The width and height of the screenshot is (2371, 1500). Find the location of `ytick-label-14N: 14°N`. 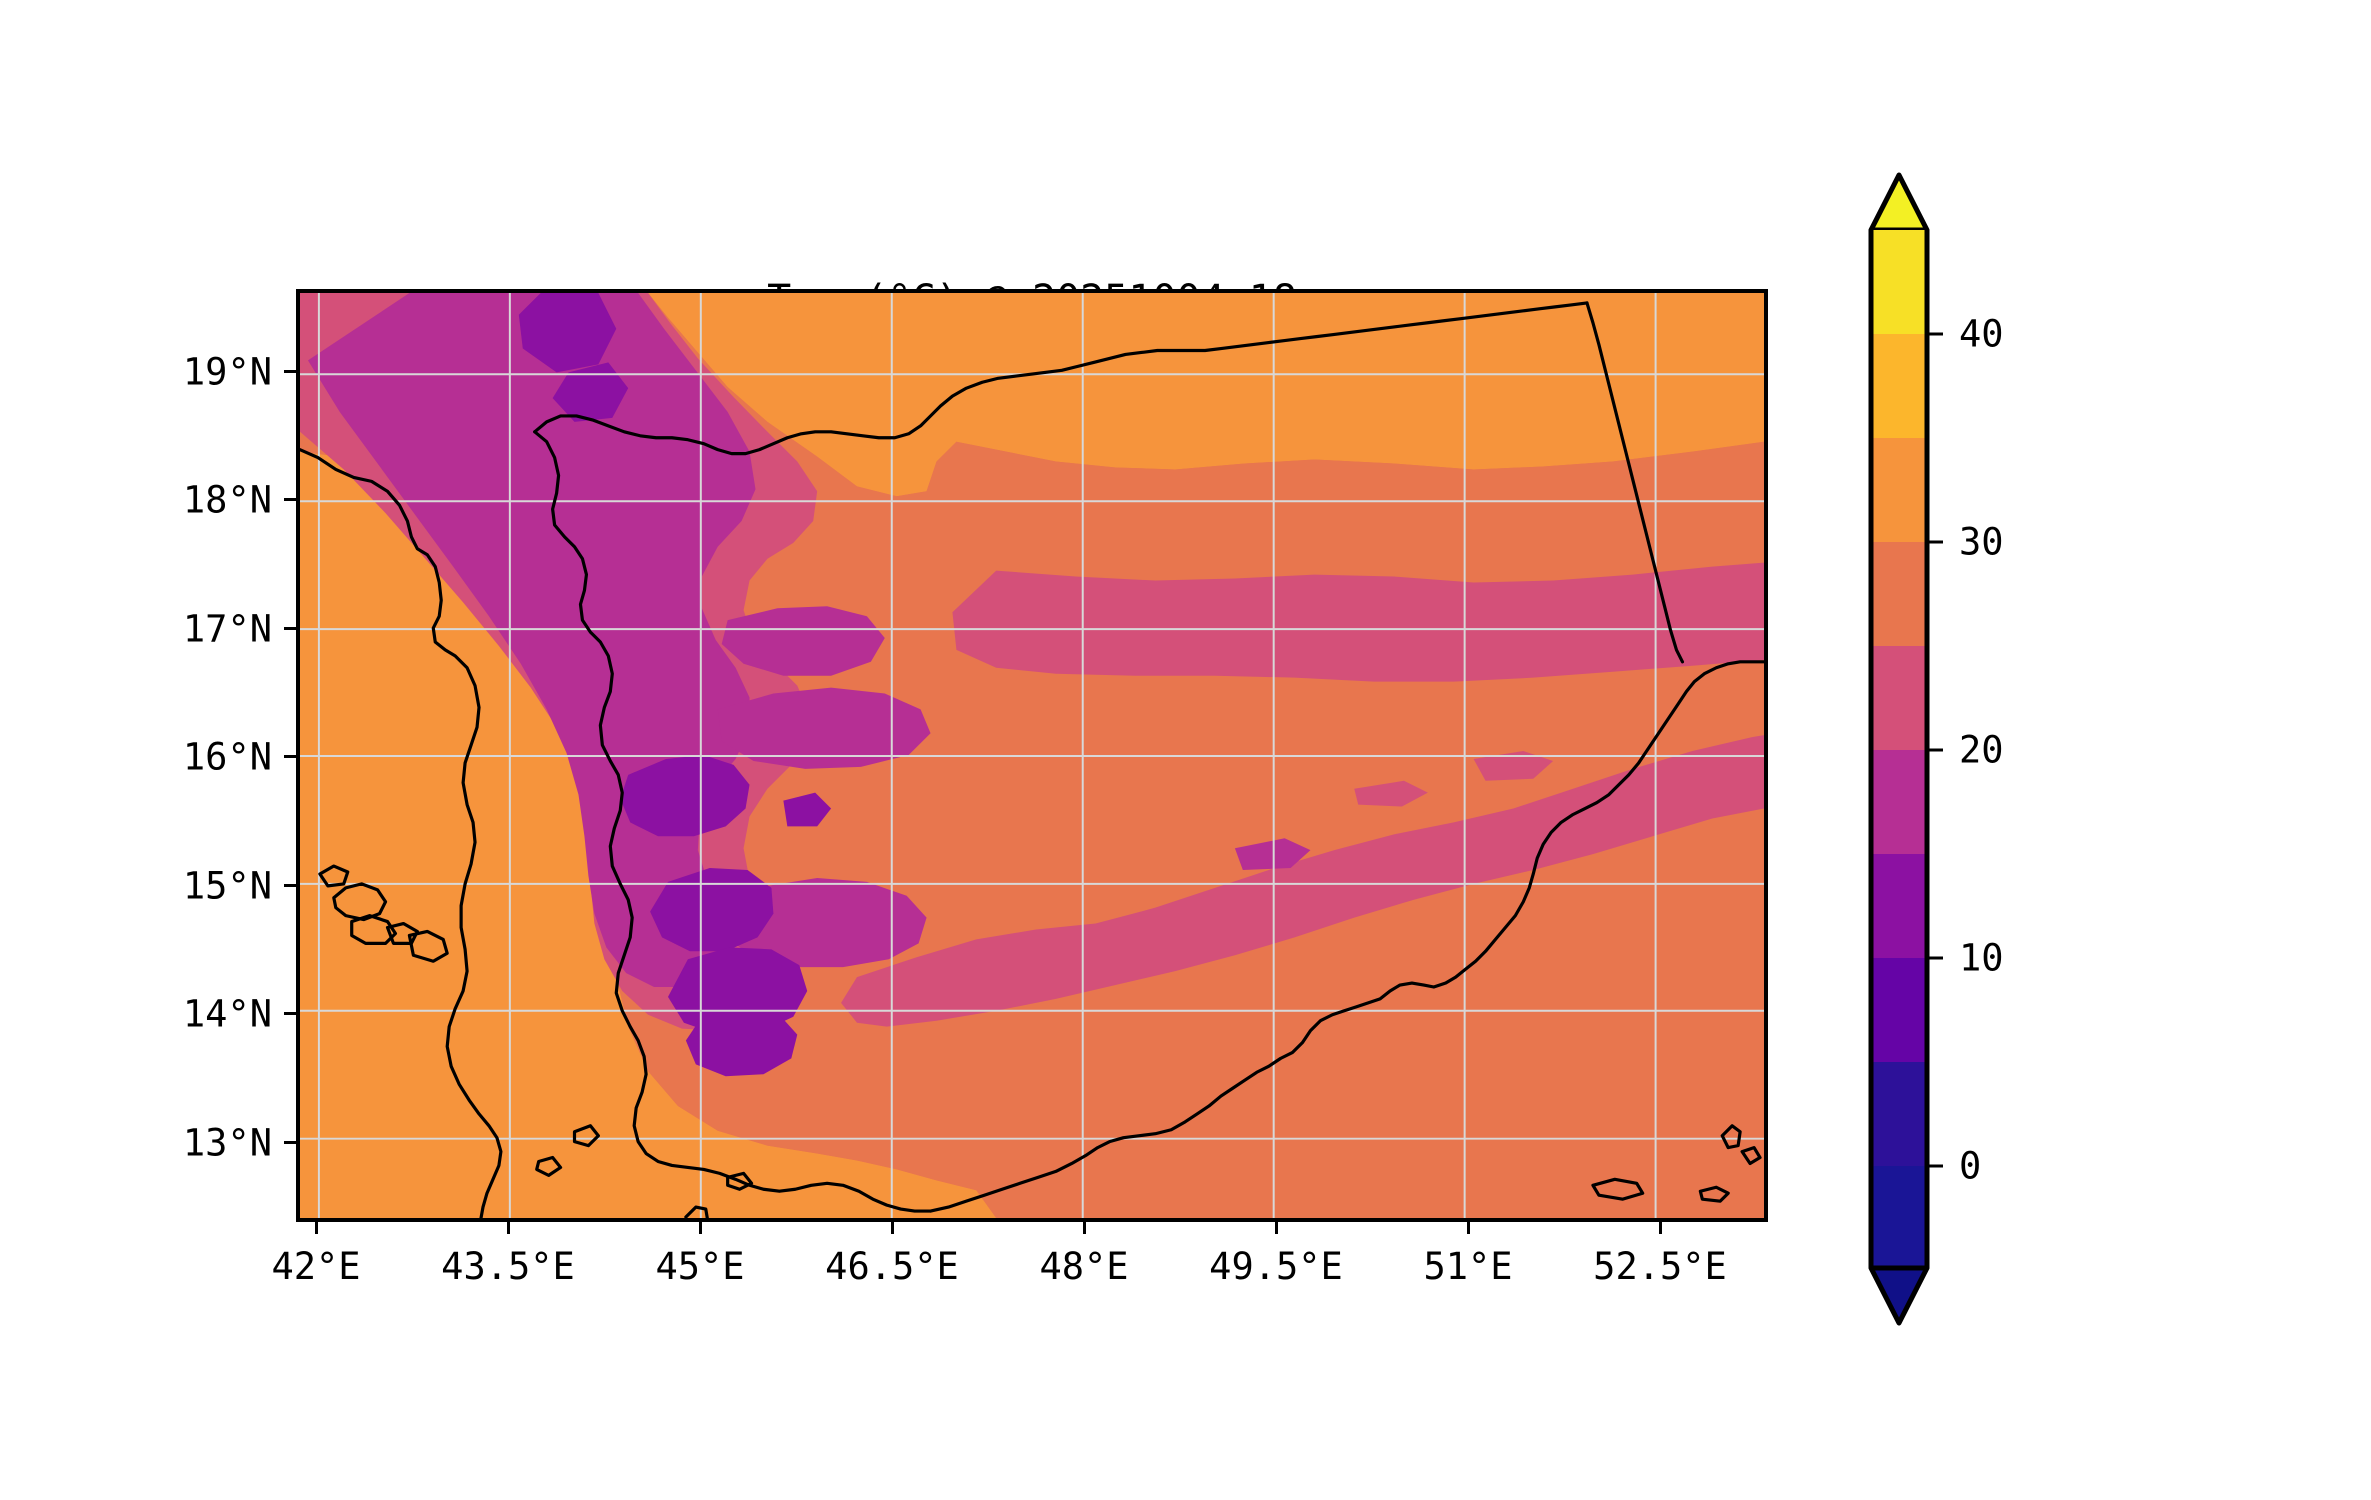

ytick-label-14N: 14°N is located at coordinates (227, 1014).